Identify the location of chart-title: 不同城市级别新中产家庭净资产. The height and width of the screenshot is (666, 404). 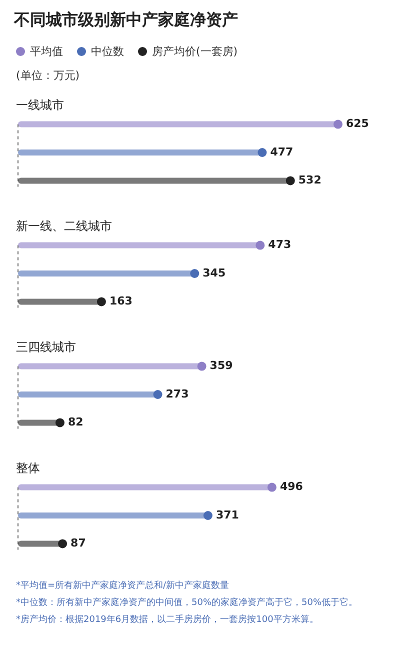
(126, 20).